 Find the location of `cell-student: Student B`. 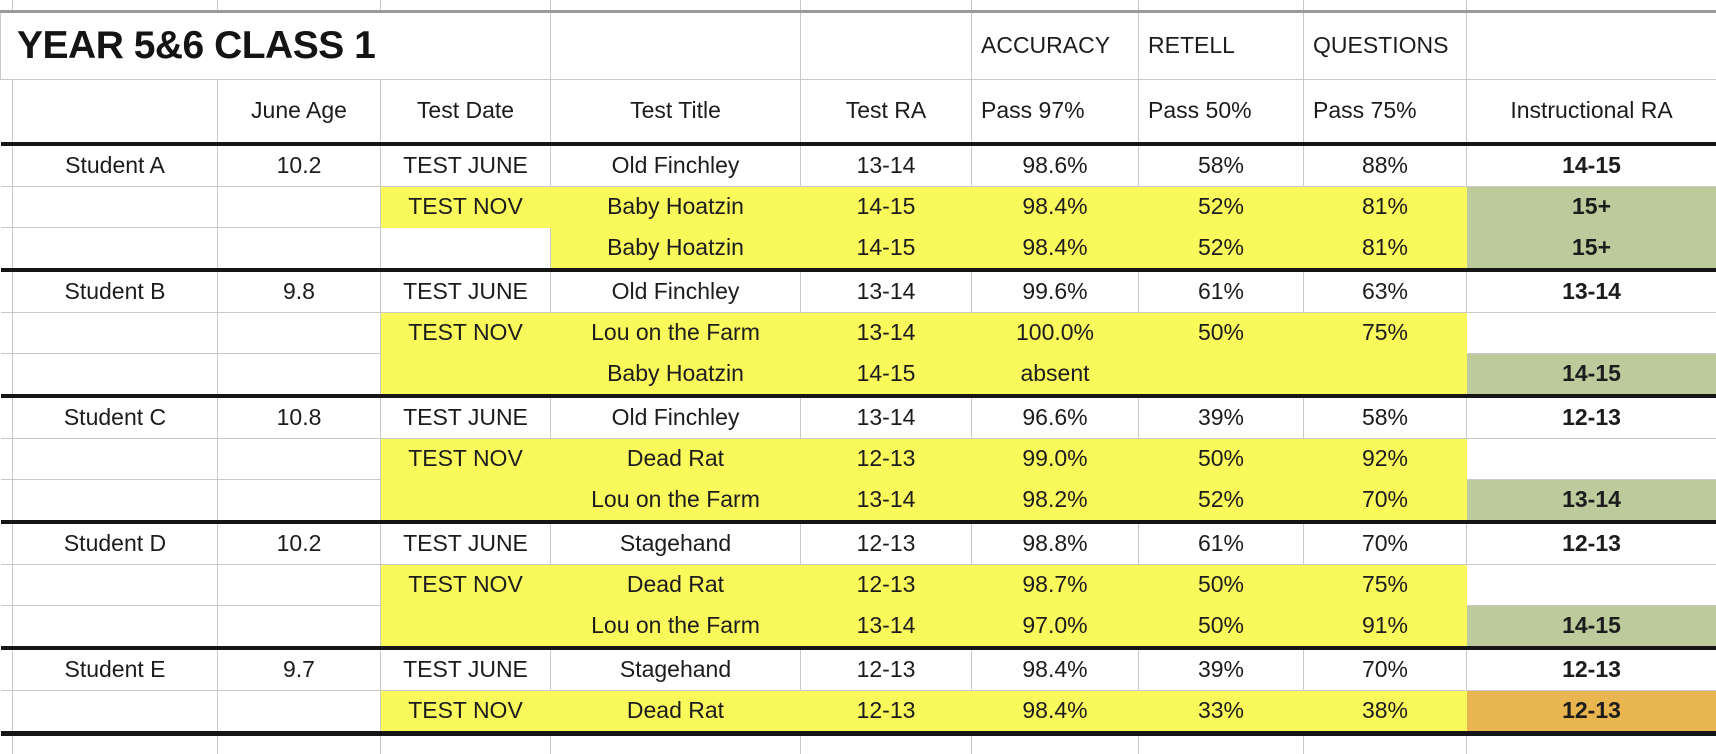

cell-student: Student B is located at coordinates (115, 291).